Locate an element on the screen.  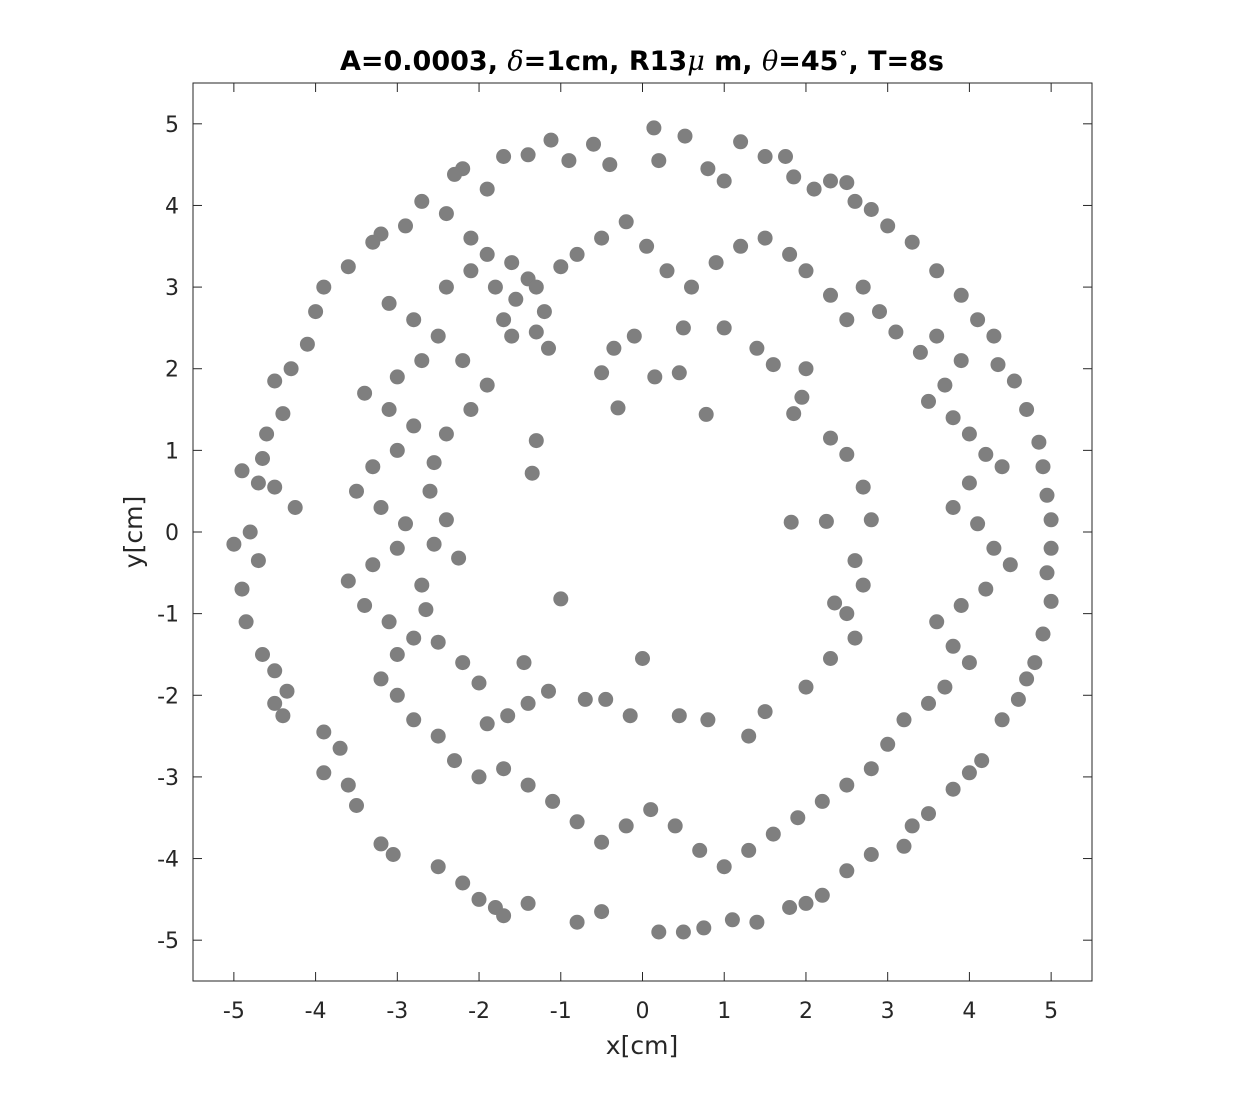
x-tick-label: -4 is located at coordinates (316, 1011).